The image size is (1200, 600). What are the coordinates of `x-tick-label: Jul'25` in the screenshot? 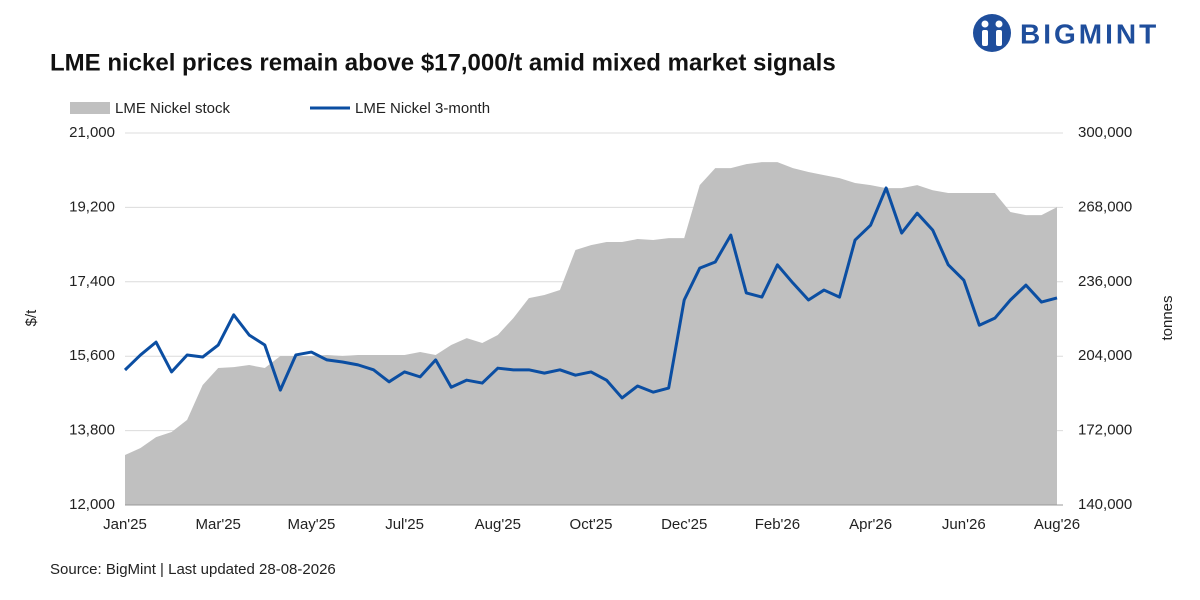 It's located at (404, 524).